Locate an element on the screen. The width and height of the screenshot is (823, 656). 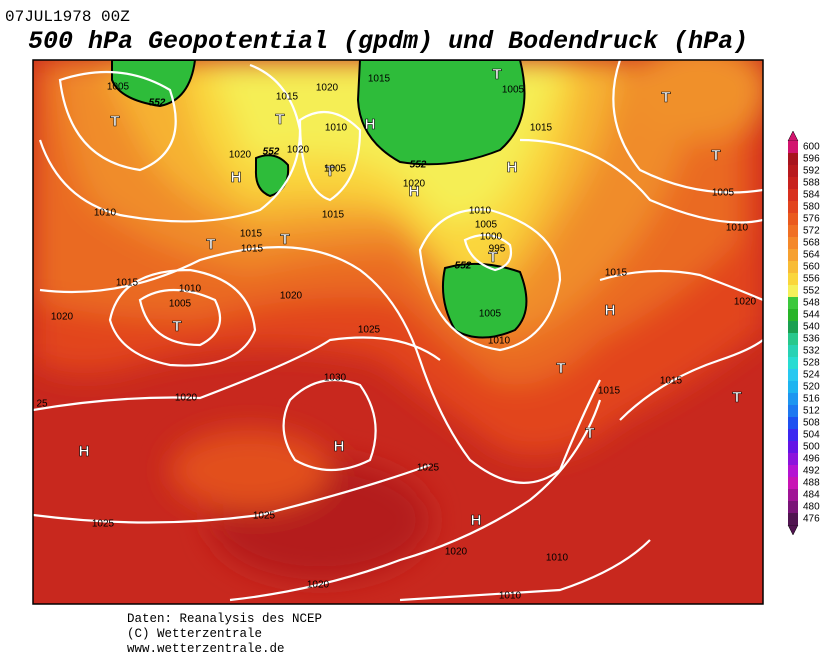
isobar-label: 1000 is located at coordinates (491, 237).